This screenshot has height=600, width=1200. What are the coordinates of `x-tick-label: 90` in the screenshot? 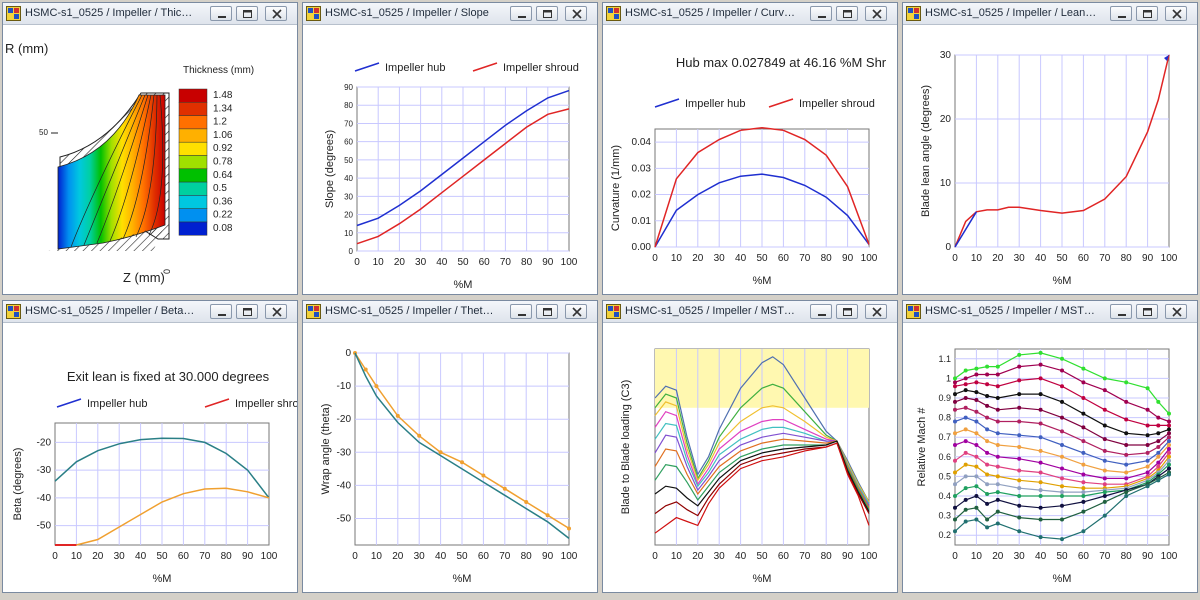 It's located at (548, 262).